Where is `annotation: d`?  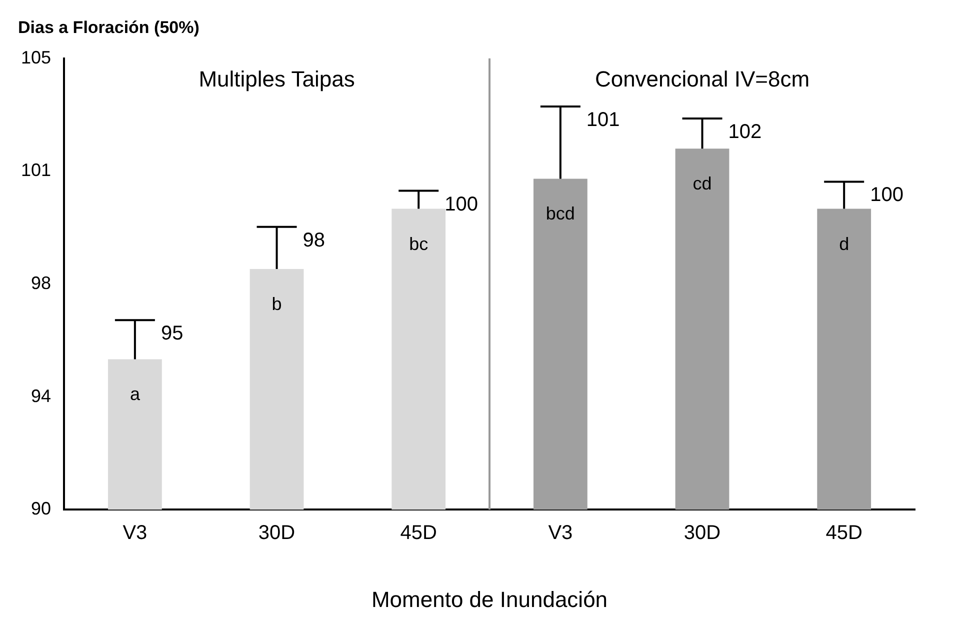
annotation: d is located at coordinates (844, 244).